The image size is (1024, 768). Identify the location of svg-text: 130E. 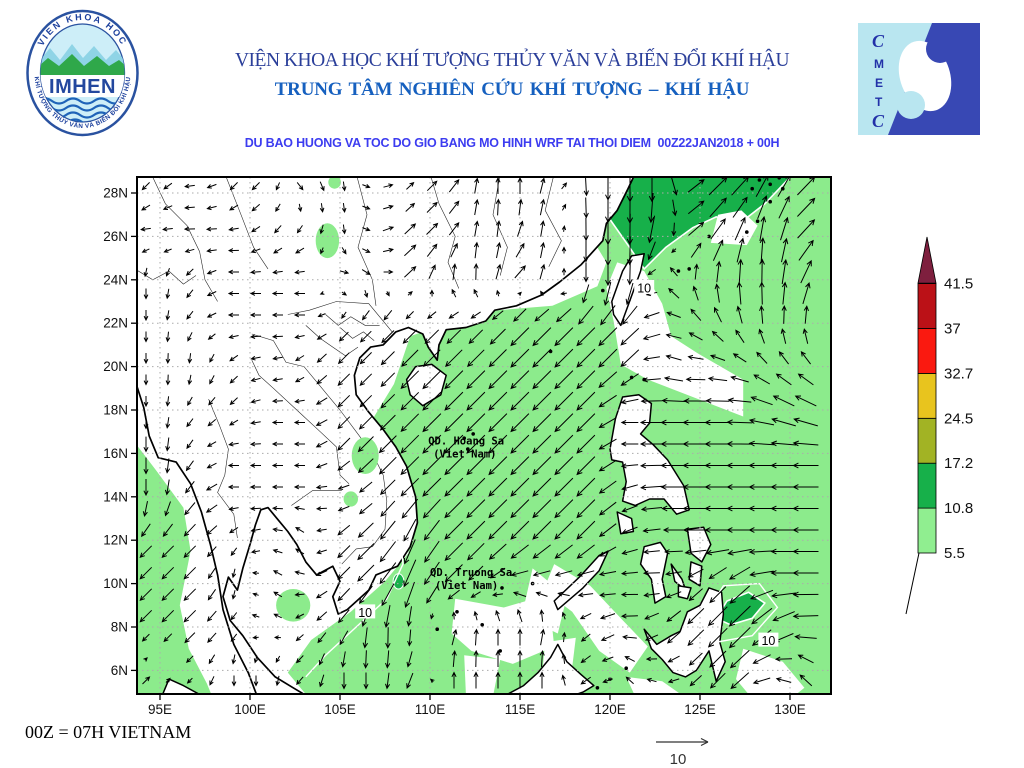
(790, 709).